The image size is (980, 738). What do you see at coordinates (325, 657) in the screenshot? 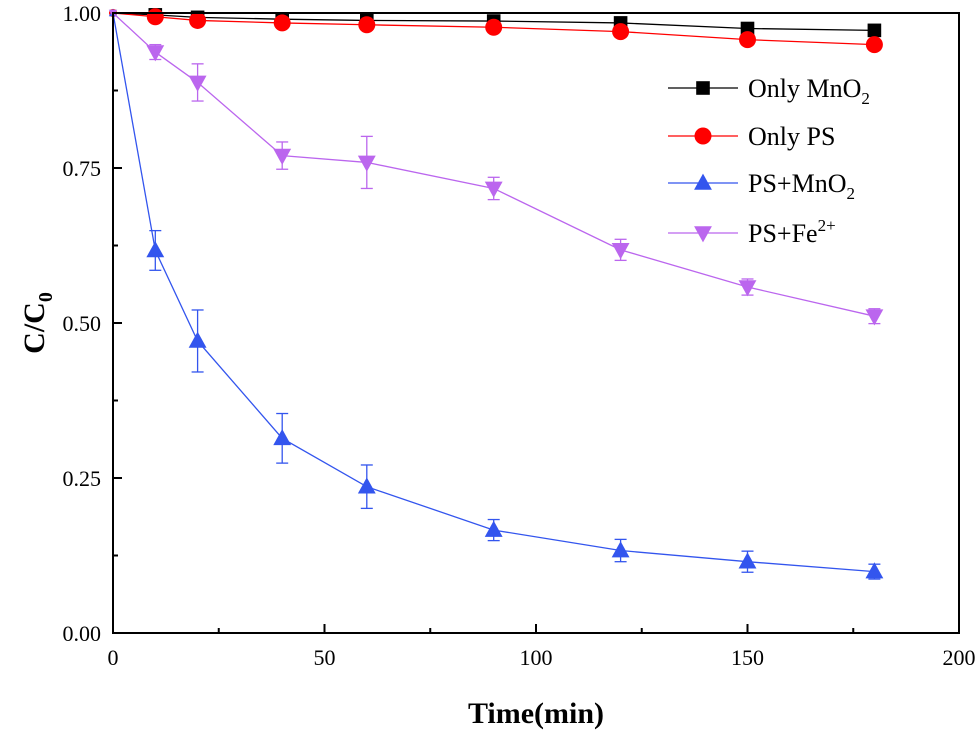
I see `x-tick-label: 50` at bounding box center [325, 657].